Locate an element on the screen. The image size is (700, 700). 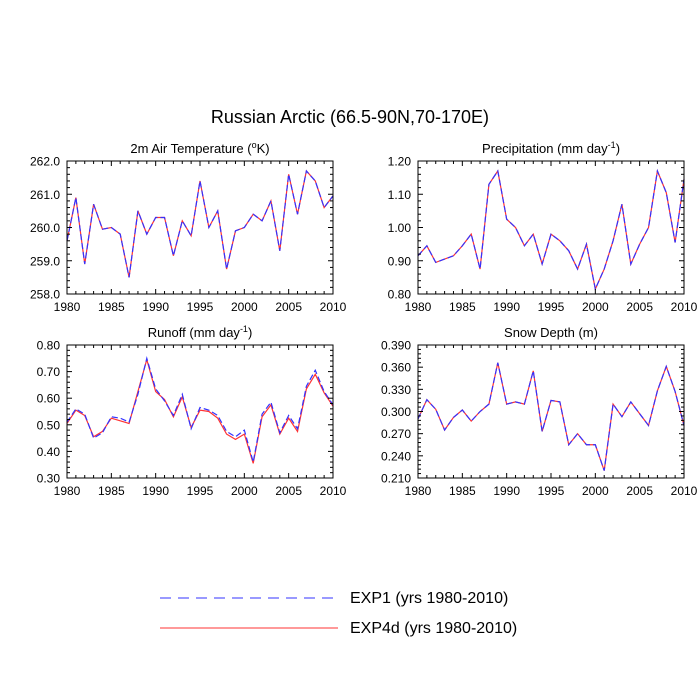
y-tick-label: 1.00 is located at coordinates (400, 228).